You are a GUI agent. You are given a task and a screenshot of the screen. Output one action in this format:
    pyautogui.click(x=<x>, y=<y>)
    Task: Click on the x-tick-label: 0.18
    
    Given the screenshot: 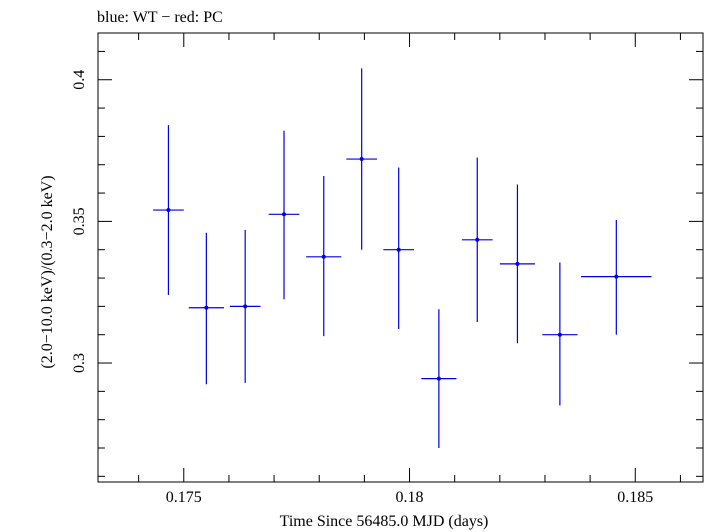 What is the action you would take?
    pyautogui.click(x=410, y=497)
    